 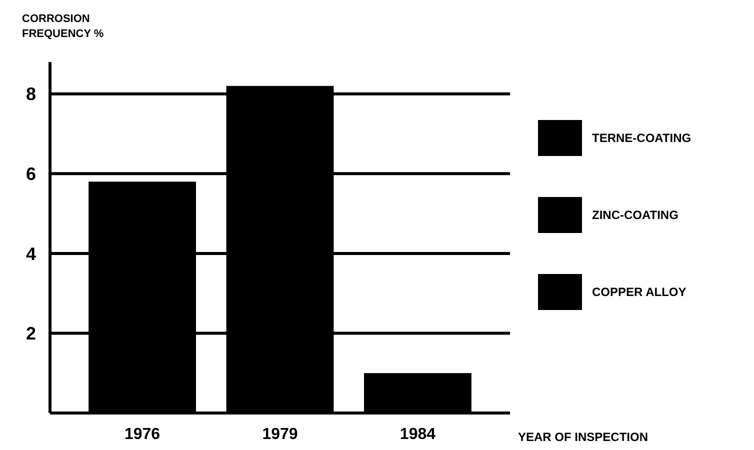 I want to click on y-tick-label: 4, so click(x=31, y=254).